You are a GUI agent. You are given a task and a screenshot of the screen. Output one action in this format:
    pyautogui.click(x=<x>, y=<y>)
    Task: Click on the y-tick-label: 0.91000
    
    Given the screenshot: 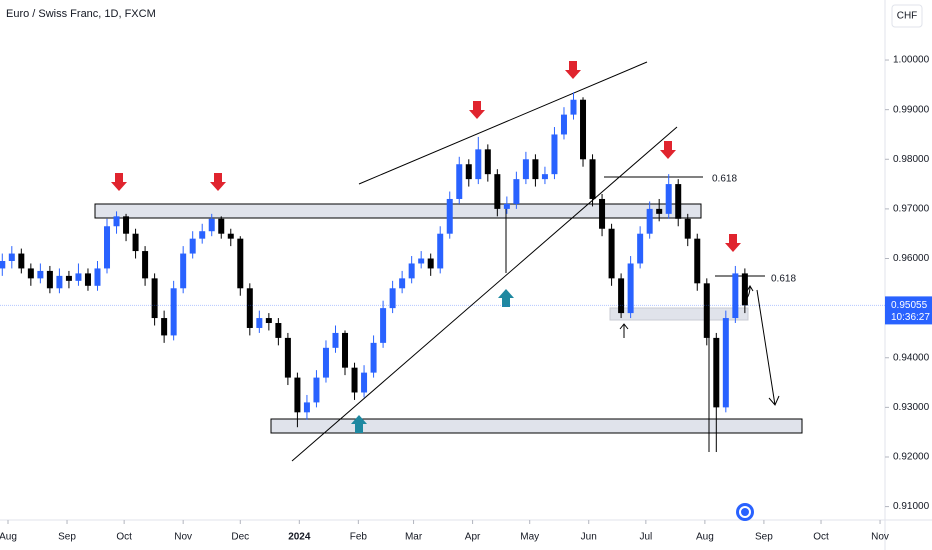 What is the action you would take?
    pyautogui.click(x=911, y=506)
    